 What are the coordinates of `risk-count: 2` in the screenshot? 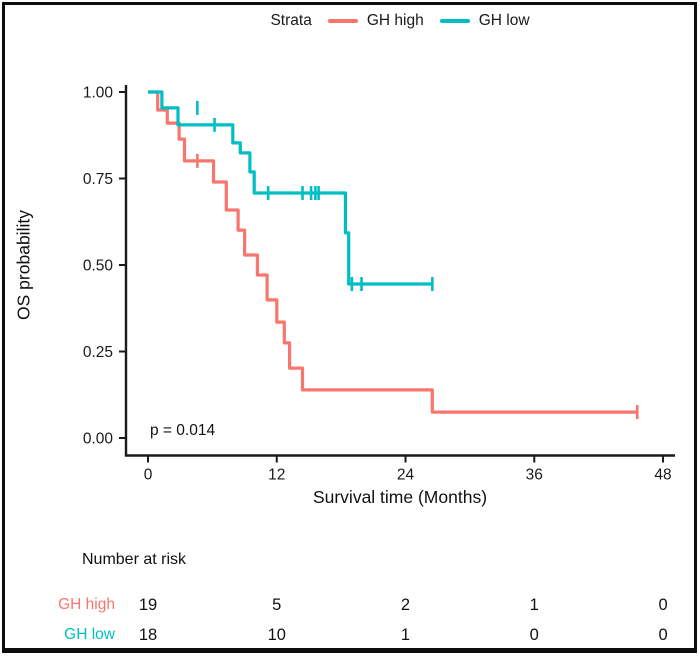 It's located at (405, 605).